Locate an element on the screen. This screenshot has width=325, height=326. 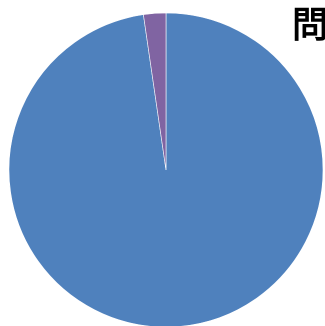
chart-title: 問 is located at coordinates (308, 25).